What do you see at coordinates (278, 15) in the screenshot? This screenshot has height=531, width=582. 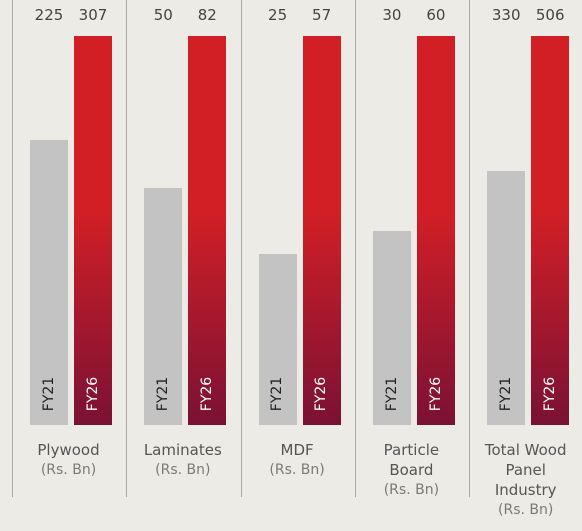 I see `value-label: 25` at bounding box center [278, 15].